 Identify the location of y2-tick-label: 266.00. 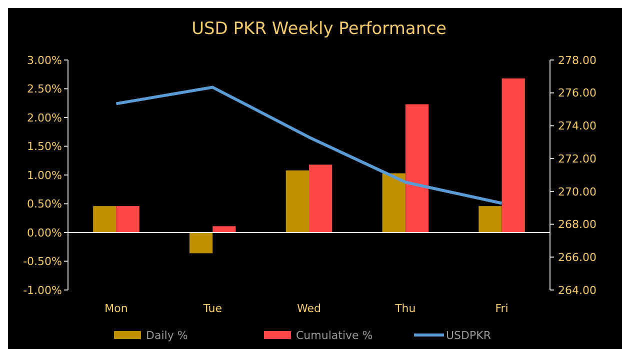
(577, 257).